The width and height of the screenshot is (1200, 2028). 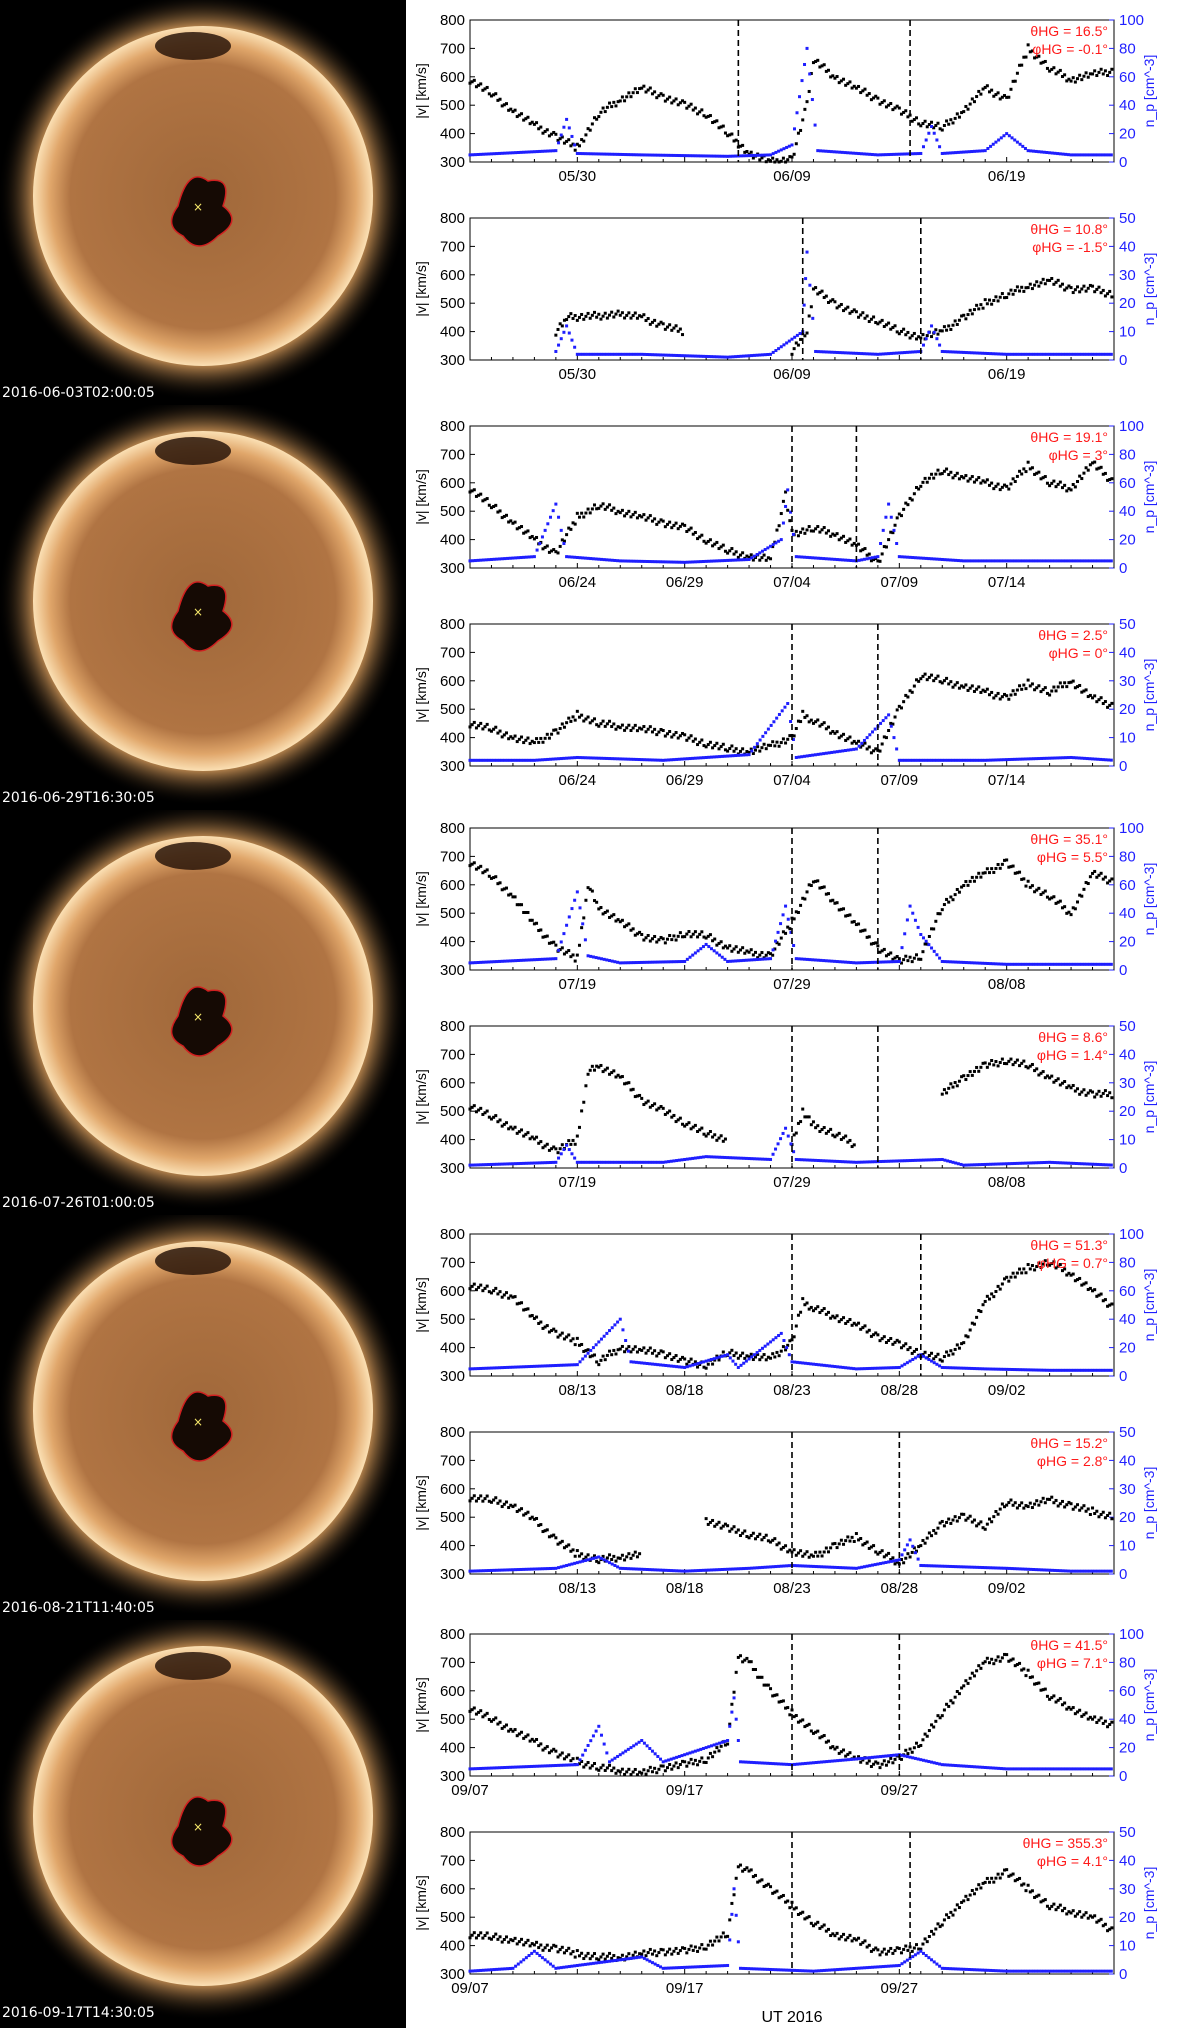 What do you see at coordinates (1072, 1055) in the screenshot?
I see `phi-label: φHG = 1.4°` at bounding box center [1072, 1055].